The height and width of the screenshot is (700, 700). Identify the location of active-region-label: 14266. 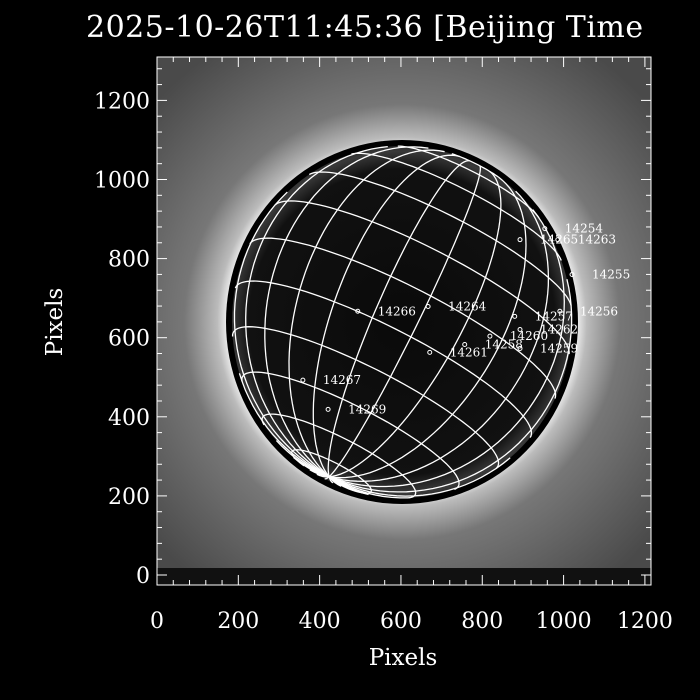
(397, 311).